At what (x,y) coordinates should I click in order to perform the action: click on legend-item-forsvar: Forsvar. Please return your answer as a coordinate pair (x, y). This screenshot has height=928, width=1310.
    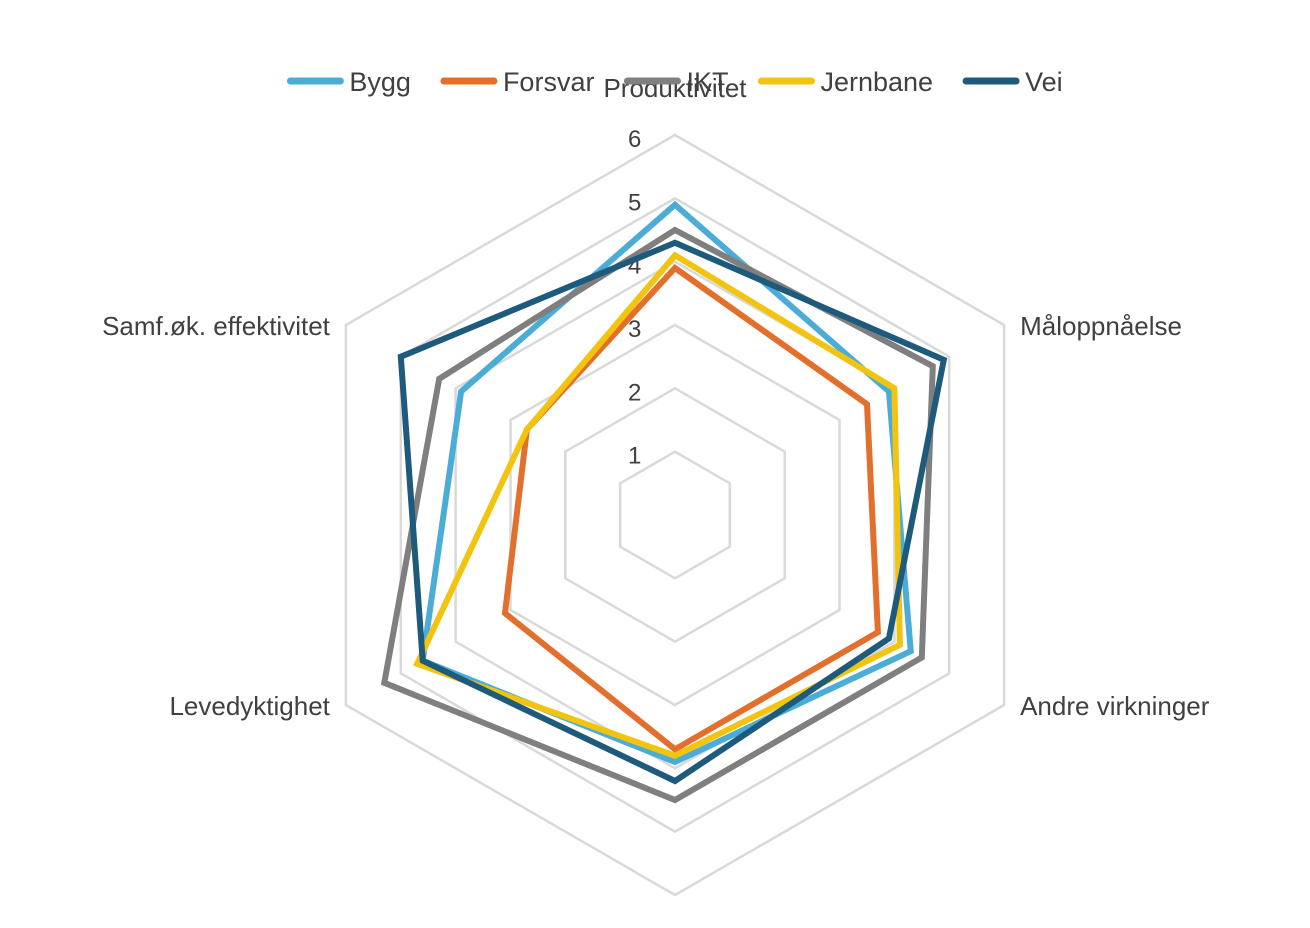
    Looking at the image, I should click on (517, 82).